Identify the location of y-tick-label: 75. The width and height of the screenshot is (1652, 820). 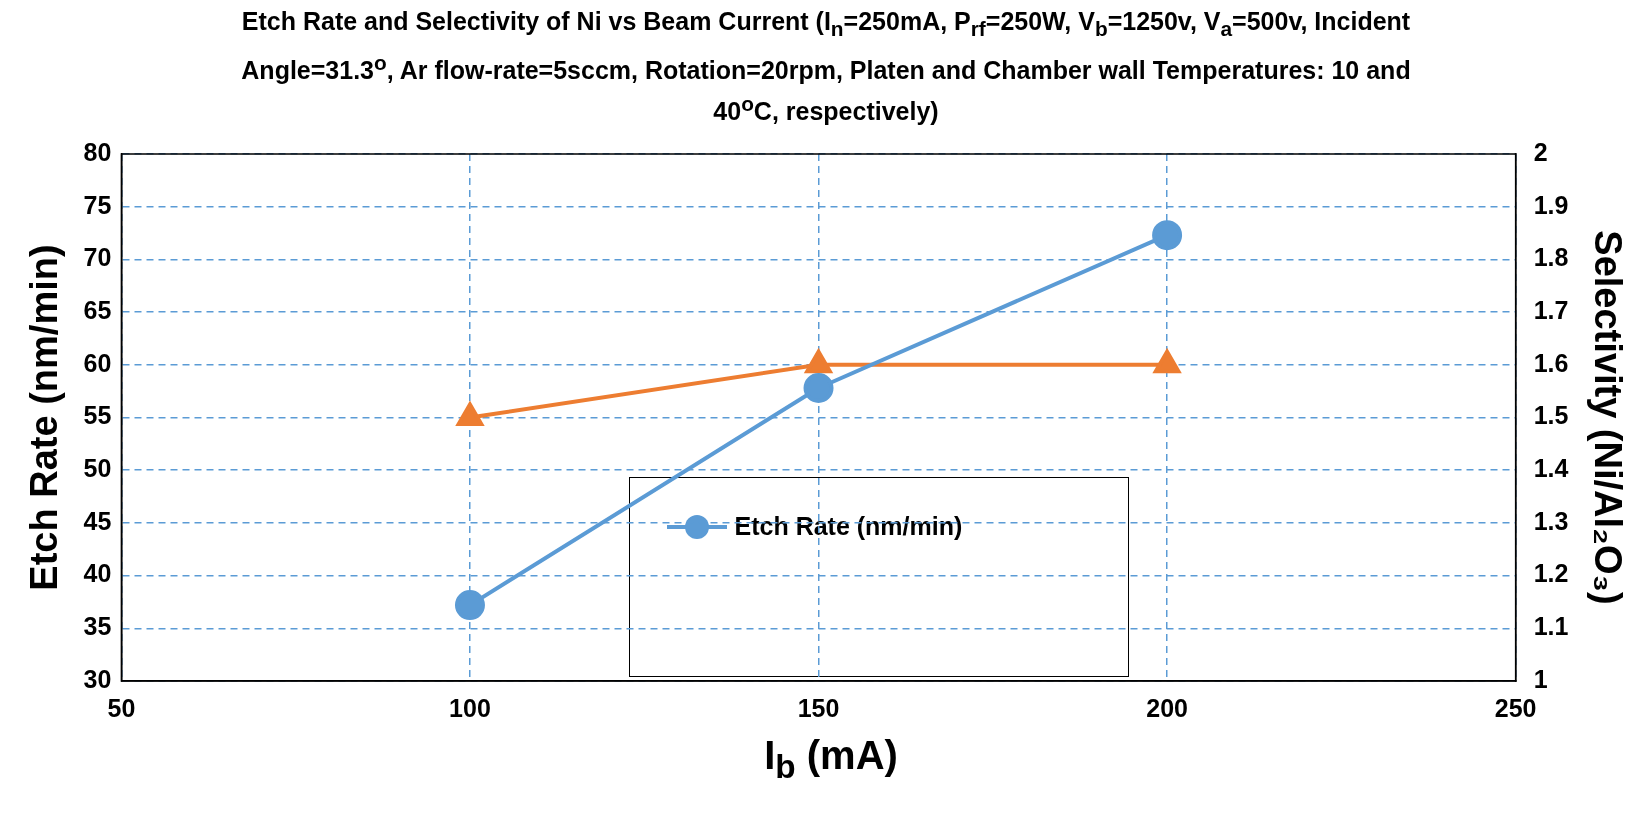
(97, 204).